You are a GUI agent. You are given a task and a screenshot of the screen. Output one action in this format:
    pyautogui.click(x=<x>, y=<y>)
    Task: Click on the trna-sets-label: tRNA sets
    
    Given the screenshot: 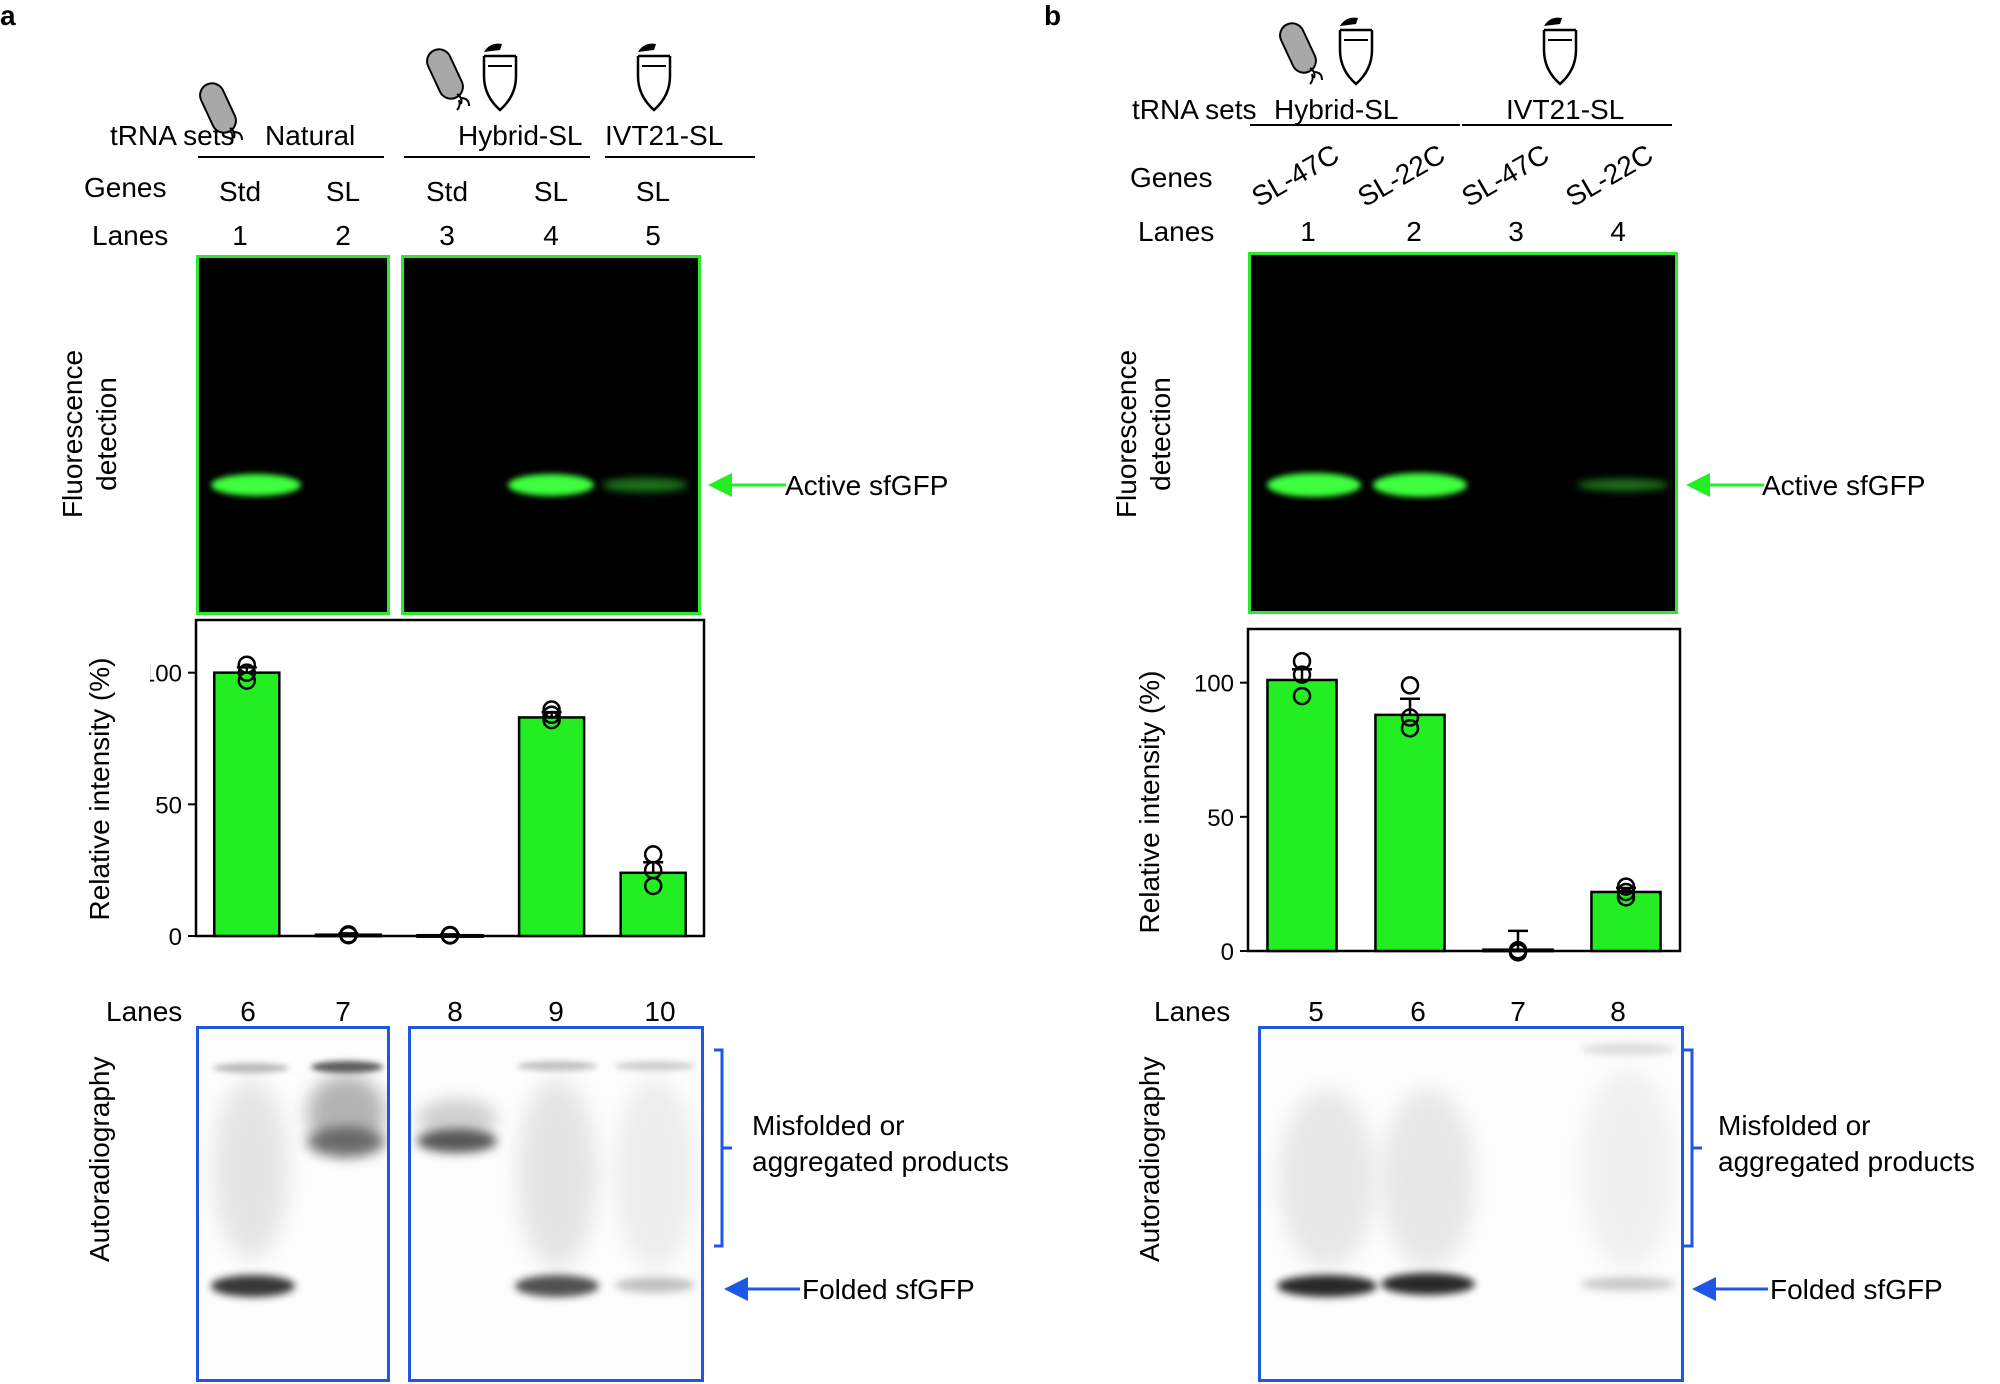 What is the action you would take?
    pyautogui.click(x=1194, y=109)
    